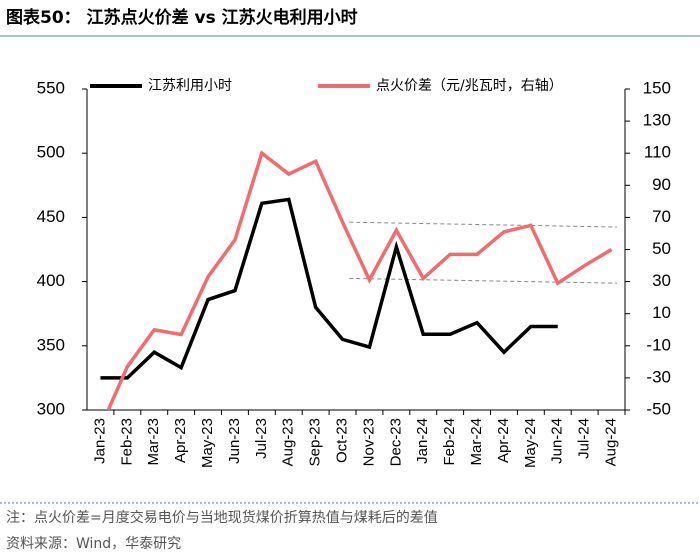 The height and width of the screenshot is (560, 700). I want to click on x-tick-label: Sep-23, so click(315, 442).